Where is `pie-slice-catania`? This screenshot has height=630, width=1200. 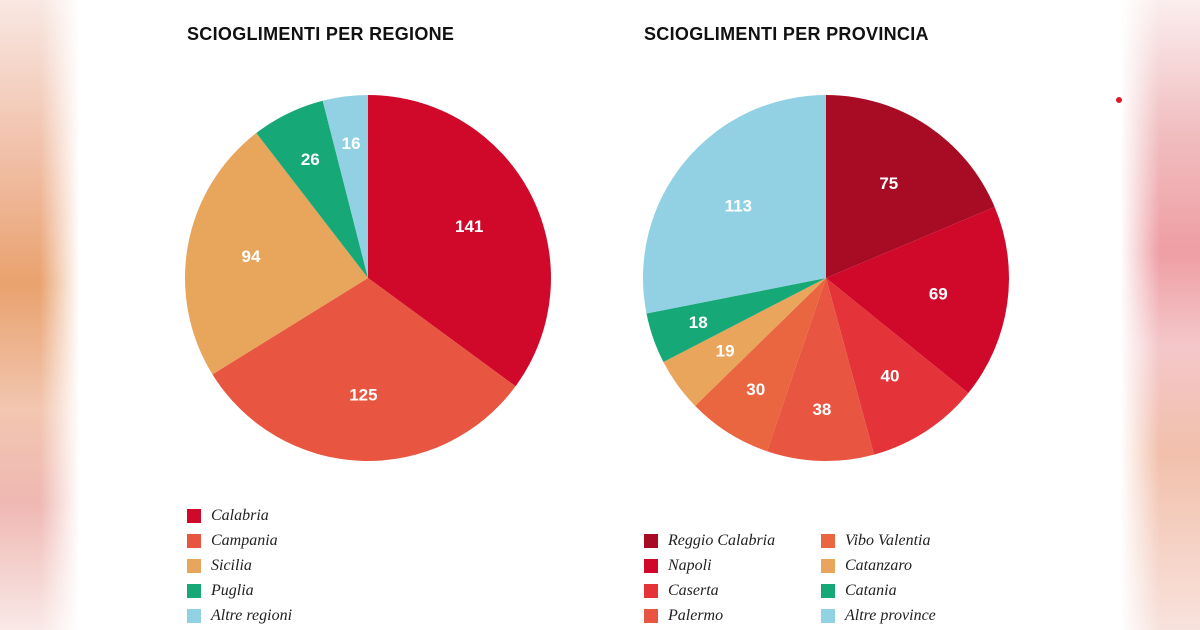
pie-slice-catania is located at coordinates (736, 320).